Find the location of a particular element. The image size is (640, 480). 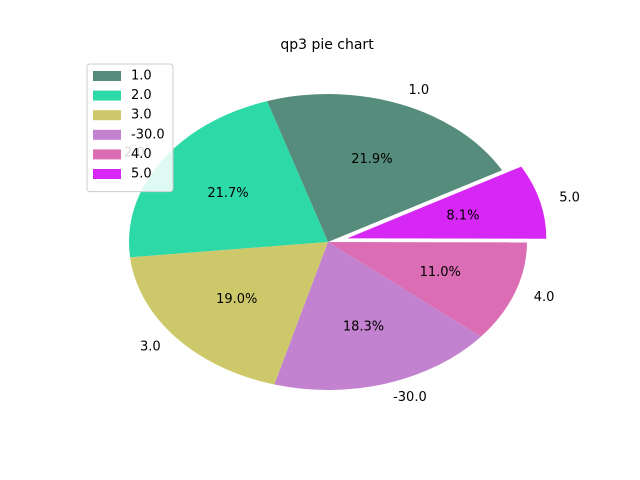

category-label-4: -30.0 is located at coordinates (410, 397).